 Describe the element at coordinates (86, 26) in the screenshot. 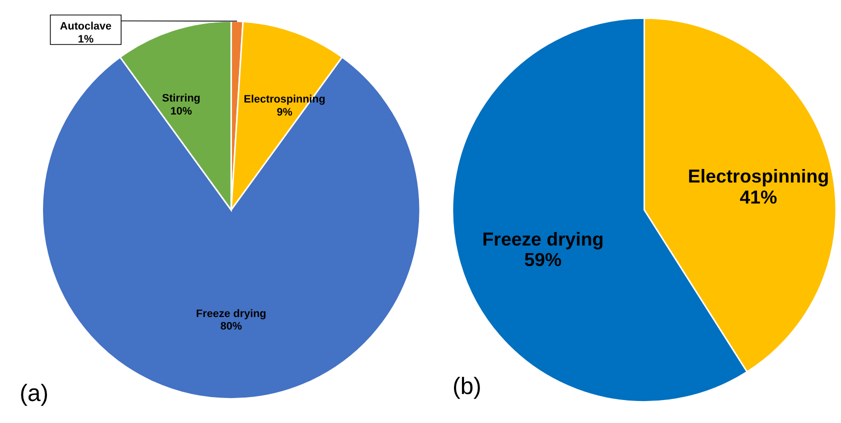

I see `slice-label: Autoclave` at that location.